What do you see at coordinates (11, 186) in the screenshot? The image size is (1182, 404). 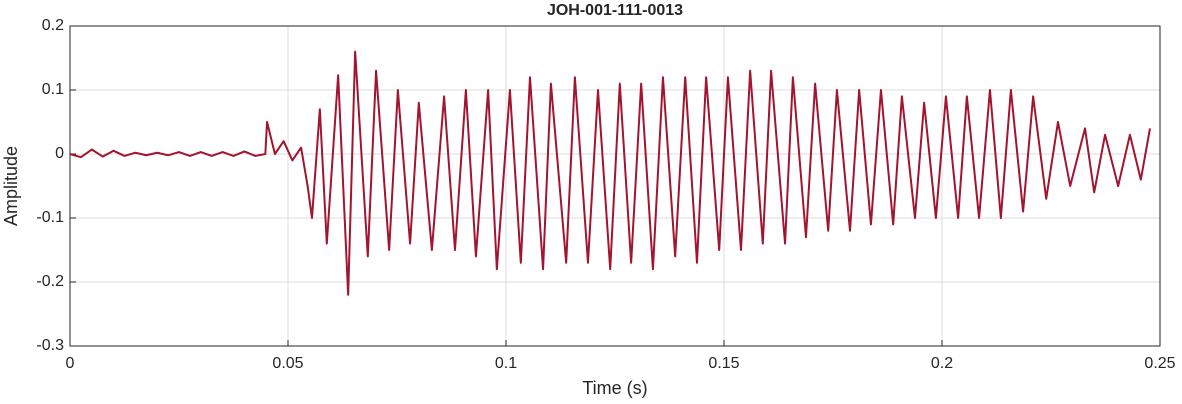 I see `y-axis-label: Amplitude` at bounding box center [11, 186].